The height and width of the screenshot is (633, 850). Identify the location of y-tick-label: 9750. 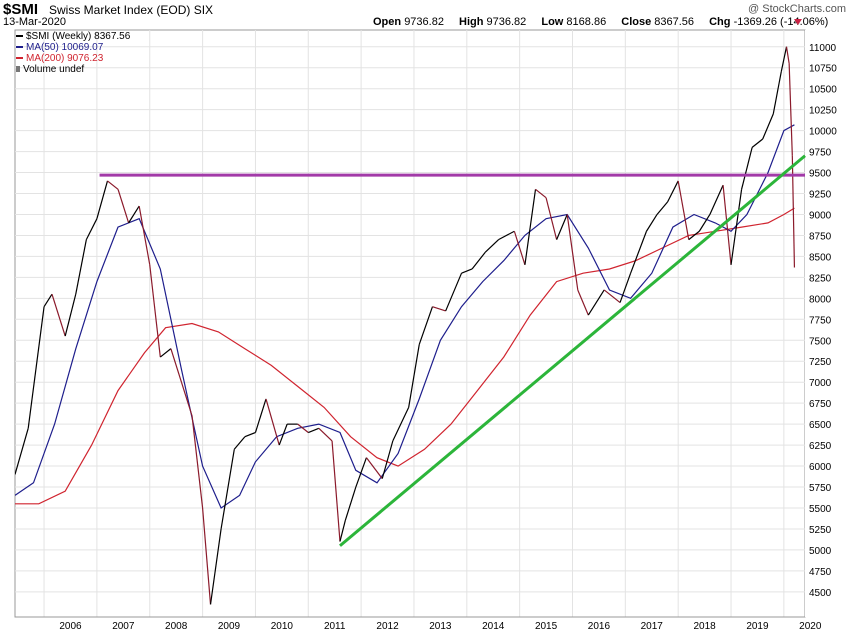
(820, 153).